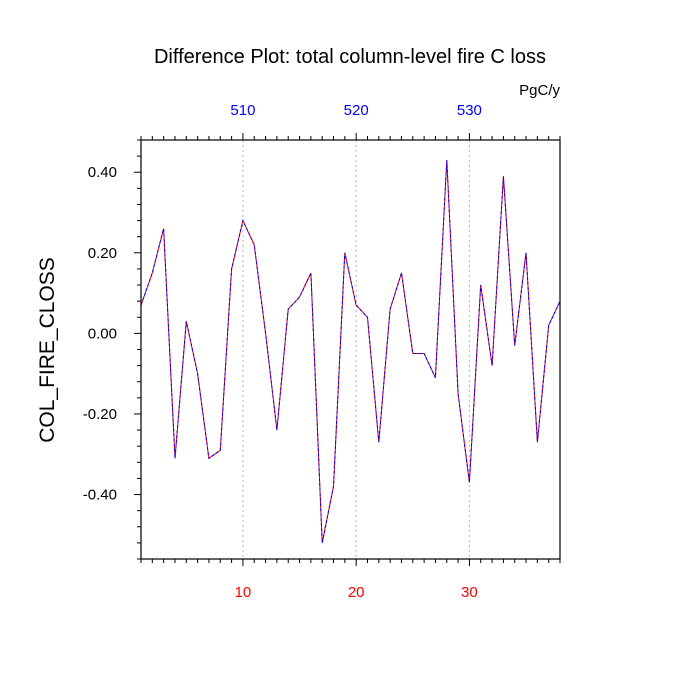 Image resolution: width=700 pixels, height=700 pixels. I want to click on y-tick-label: 0.40, so click(102, 172).